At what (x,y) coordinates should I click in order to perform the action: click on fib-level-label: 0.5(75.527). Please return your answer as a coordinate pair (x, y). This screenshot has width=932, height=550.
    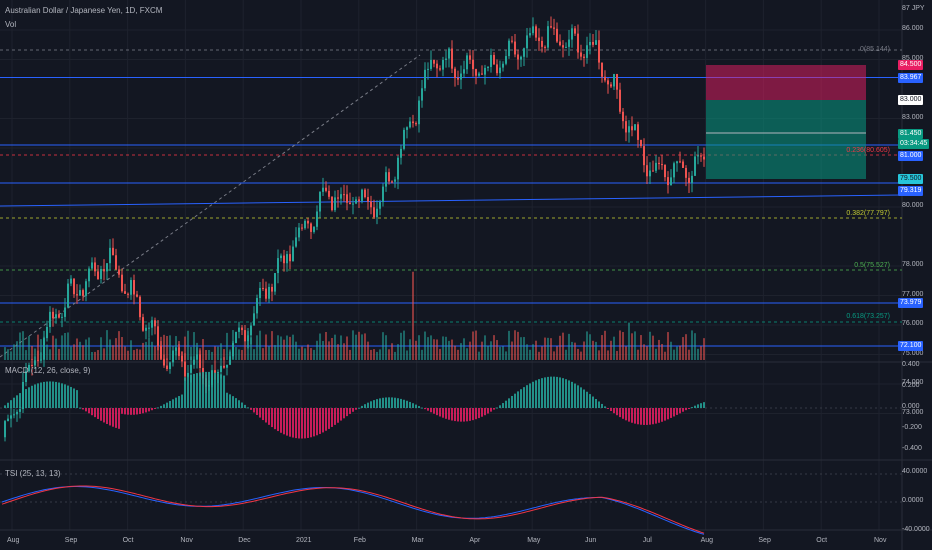
    Looking at the image, I should click on (872, 265).